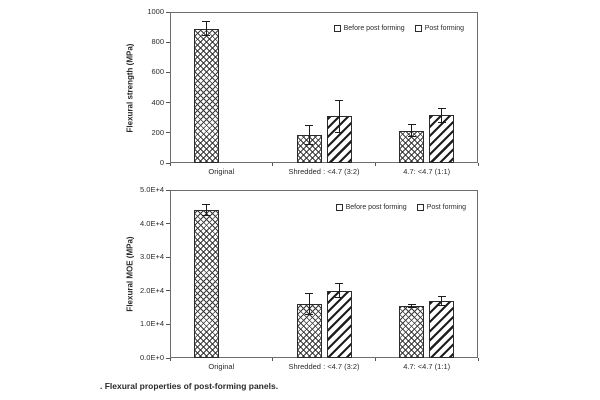 The image size is (600, 400). Describe the element at coordinates (152, 290) in the screenshot. I see `y-tick-label: 2.0E+4` at that location.